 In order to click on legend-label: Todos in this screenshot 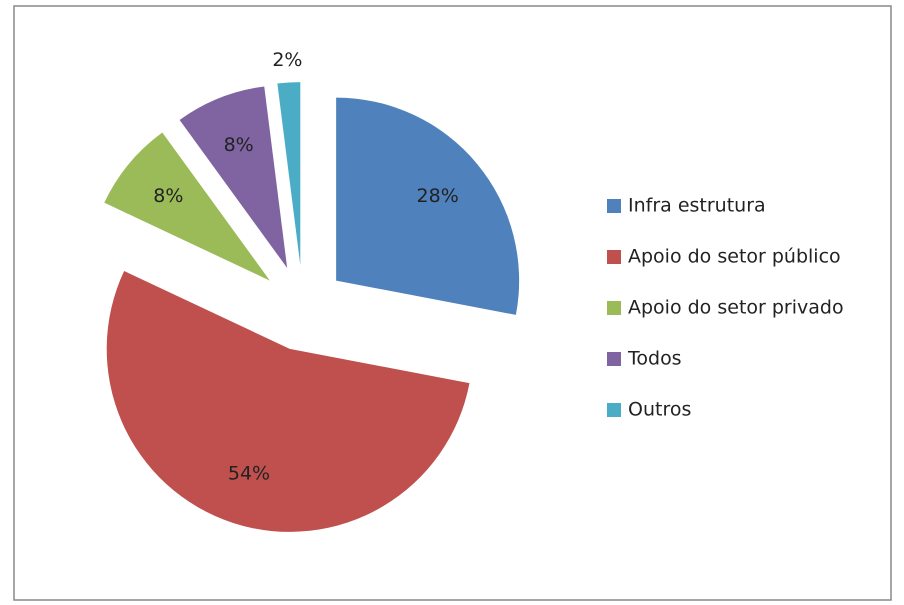, I will do `click(654, 359)`.